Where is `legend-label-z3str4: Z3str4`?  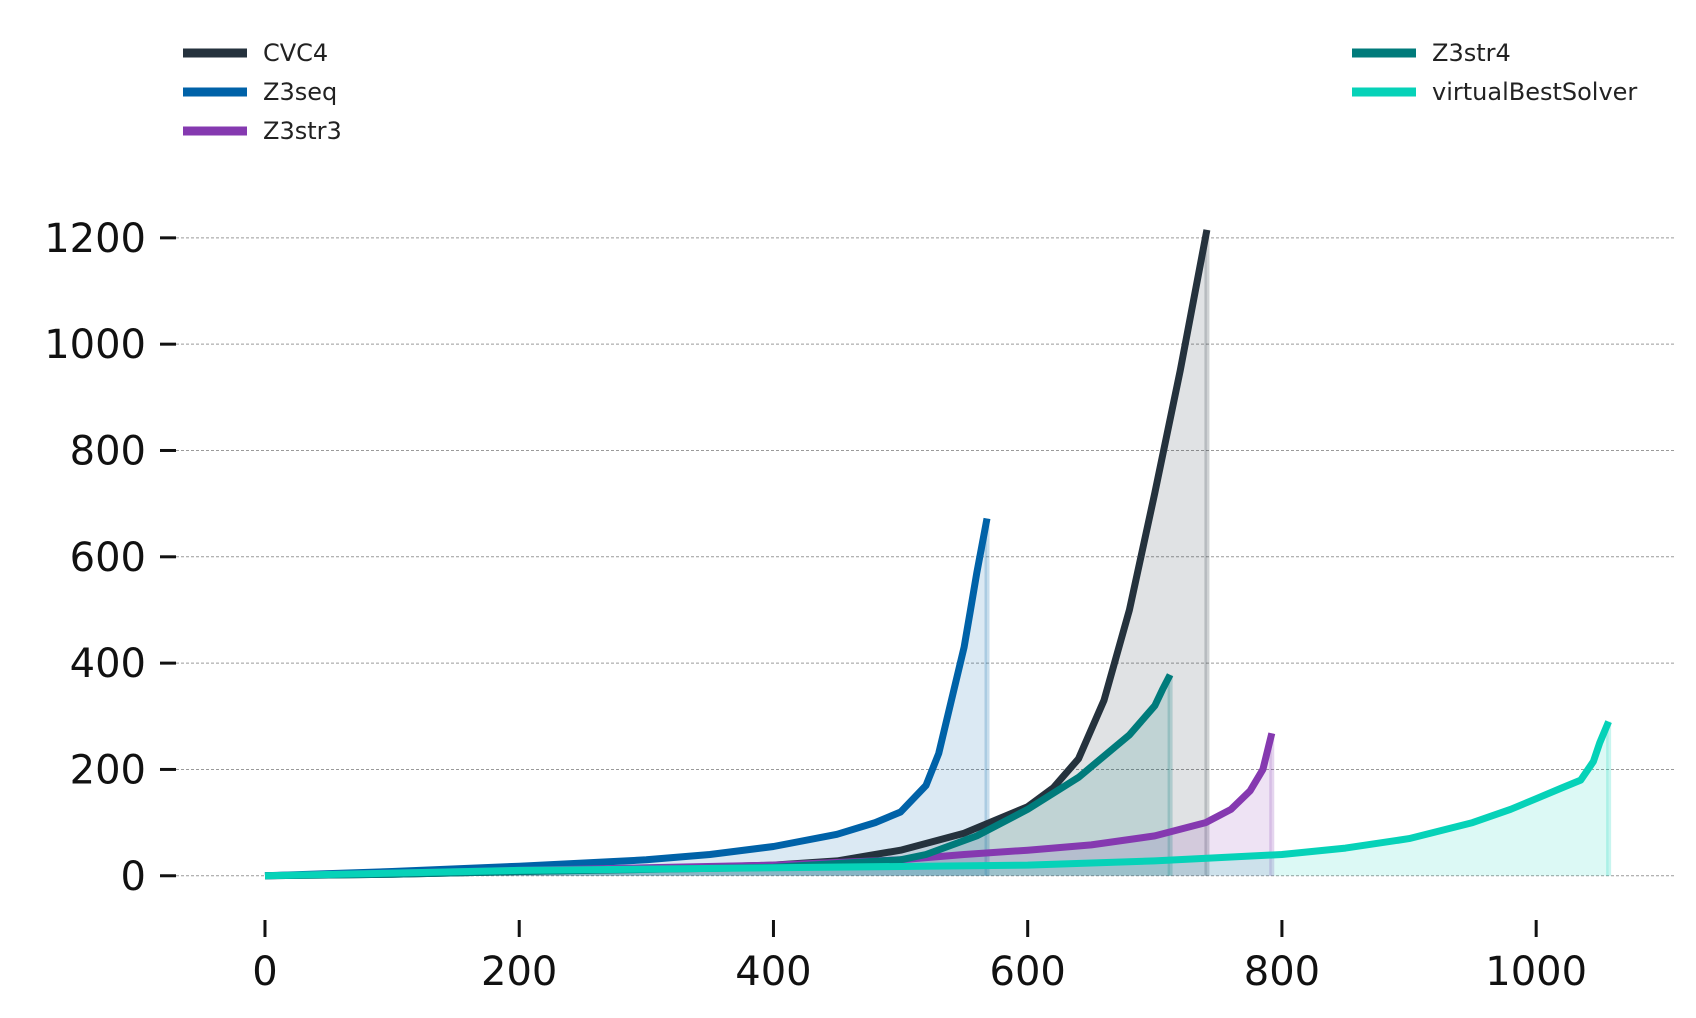
legend-label-z3str4: Z3str4 is located at coordinates (1471, 53).